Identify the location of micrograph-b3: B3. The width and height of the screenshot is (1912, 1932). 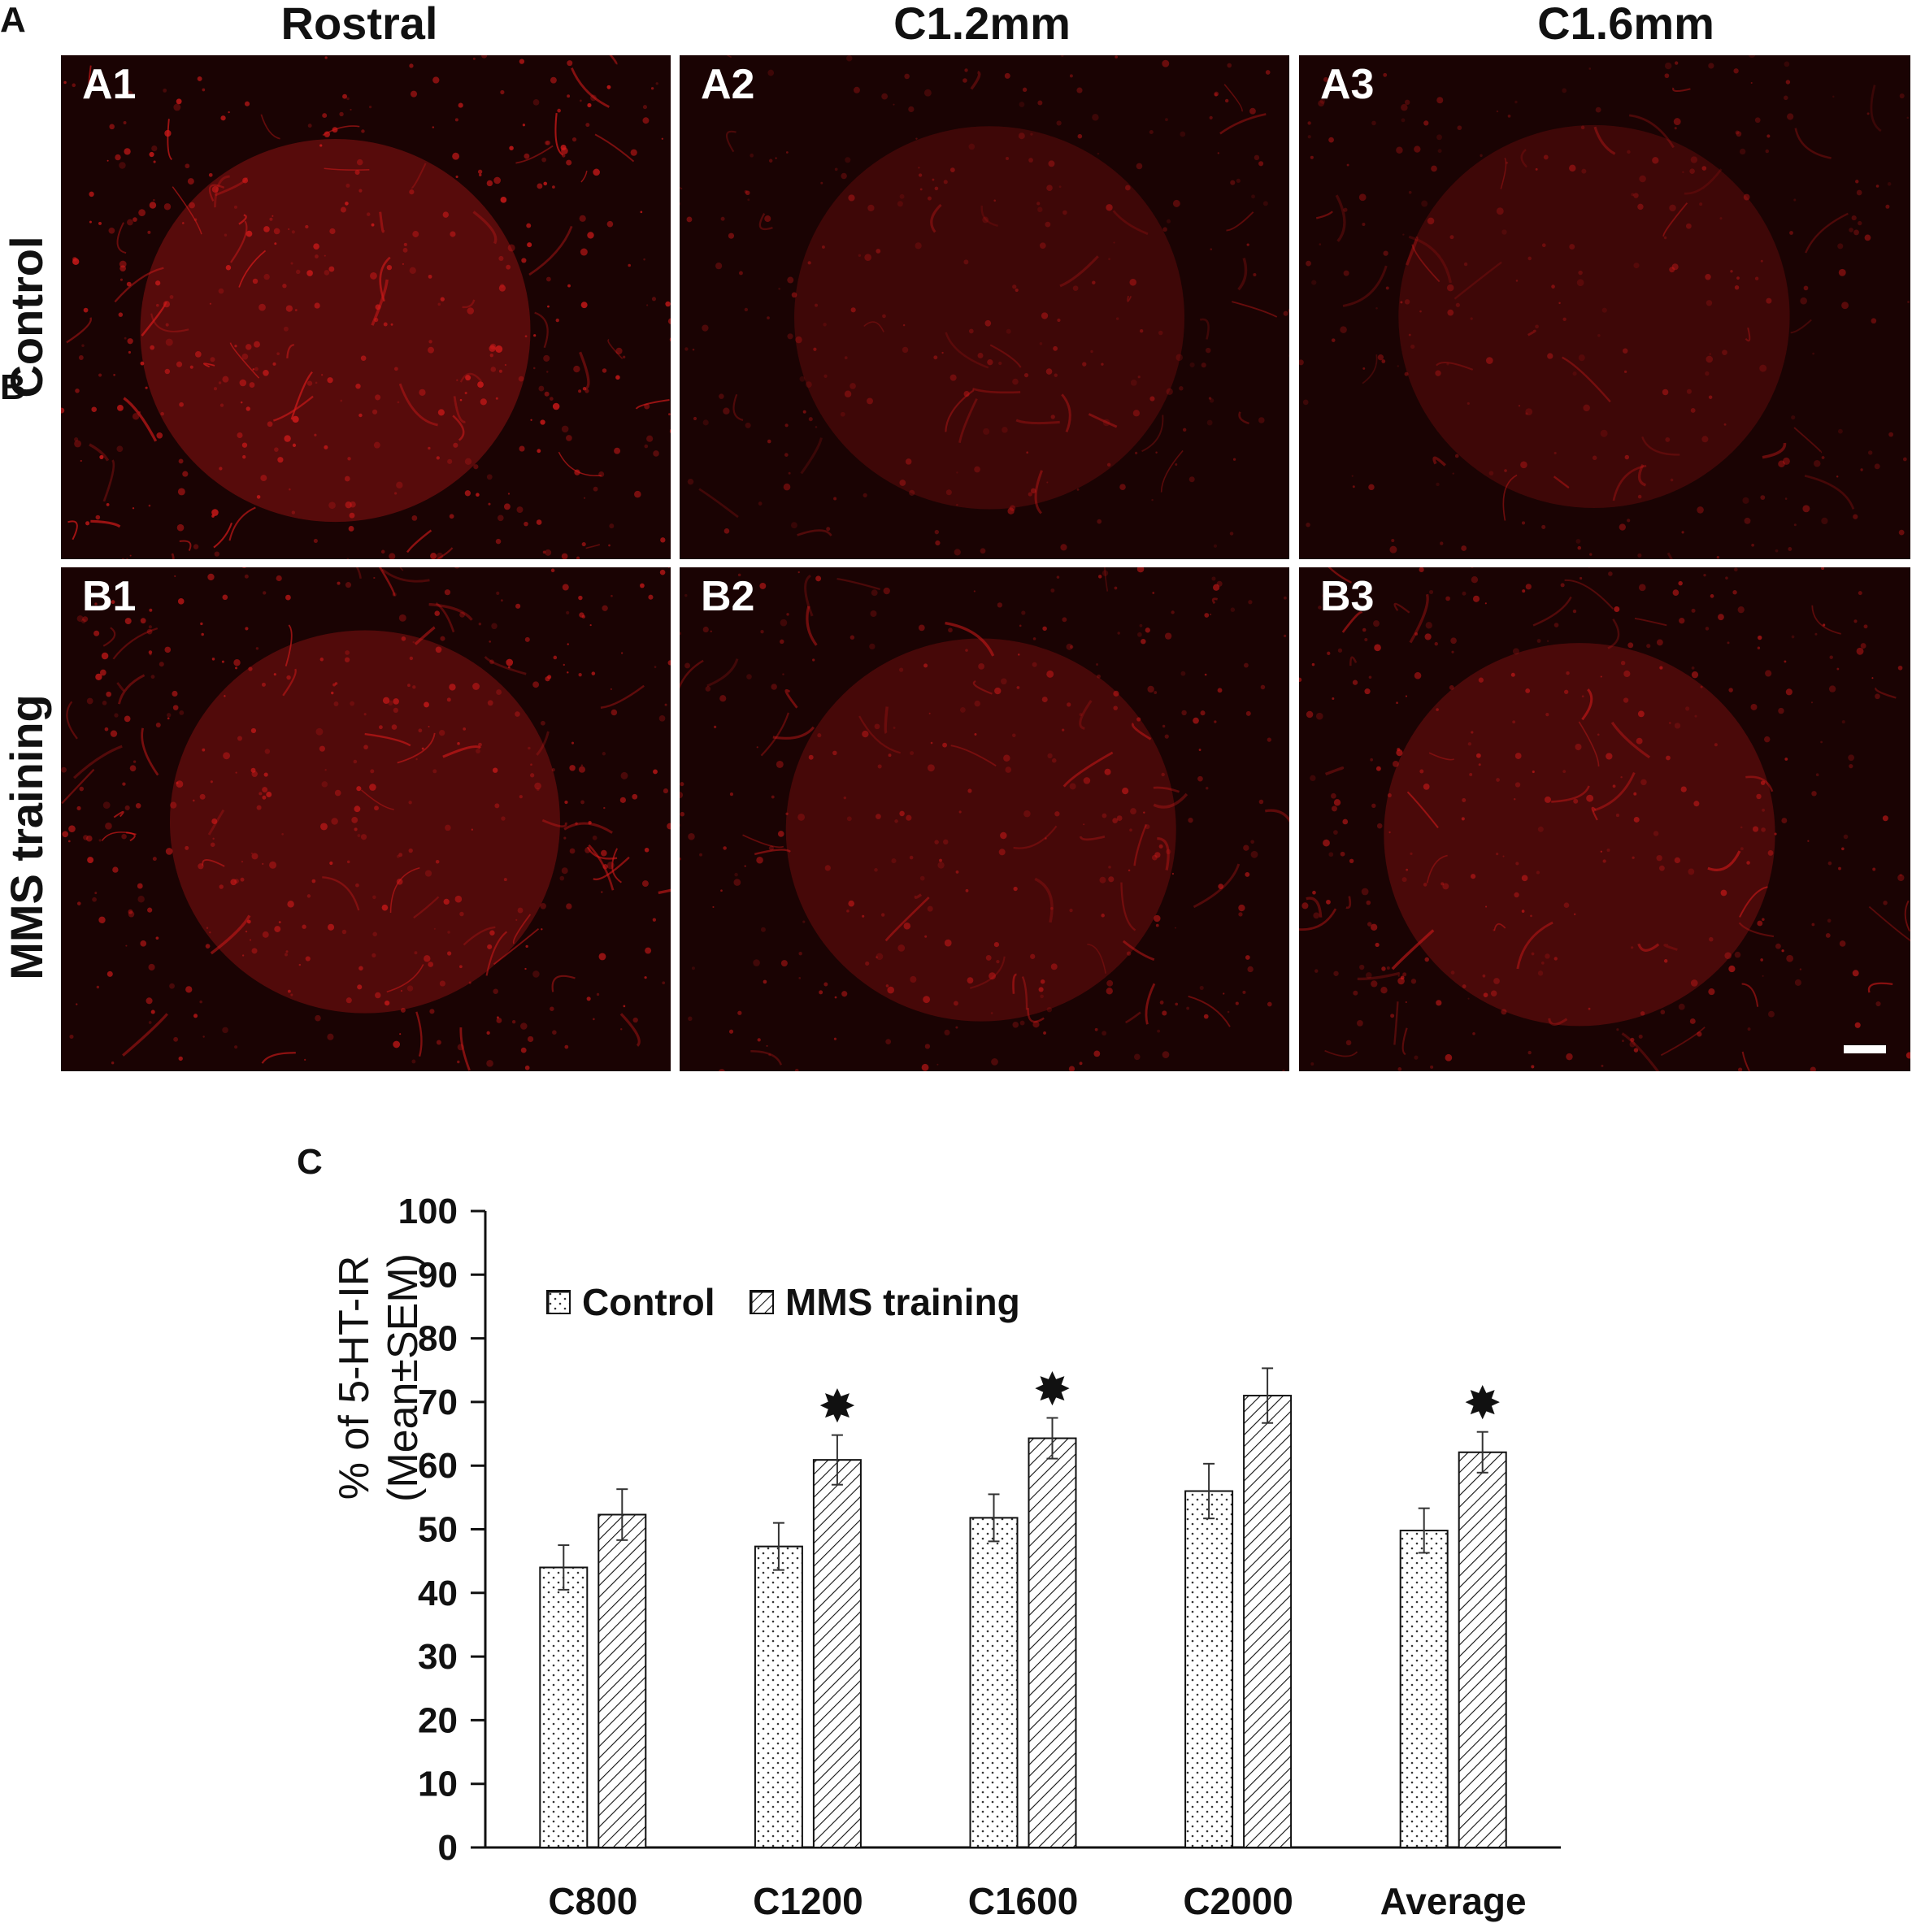
(1604, 819).